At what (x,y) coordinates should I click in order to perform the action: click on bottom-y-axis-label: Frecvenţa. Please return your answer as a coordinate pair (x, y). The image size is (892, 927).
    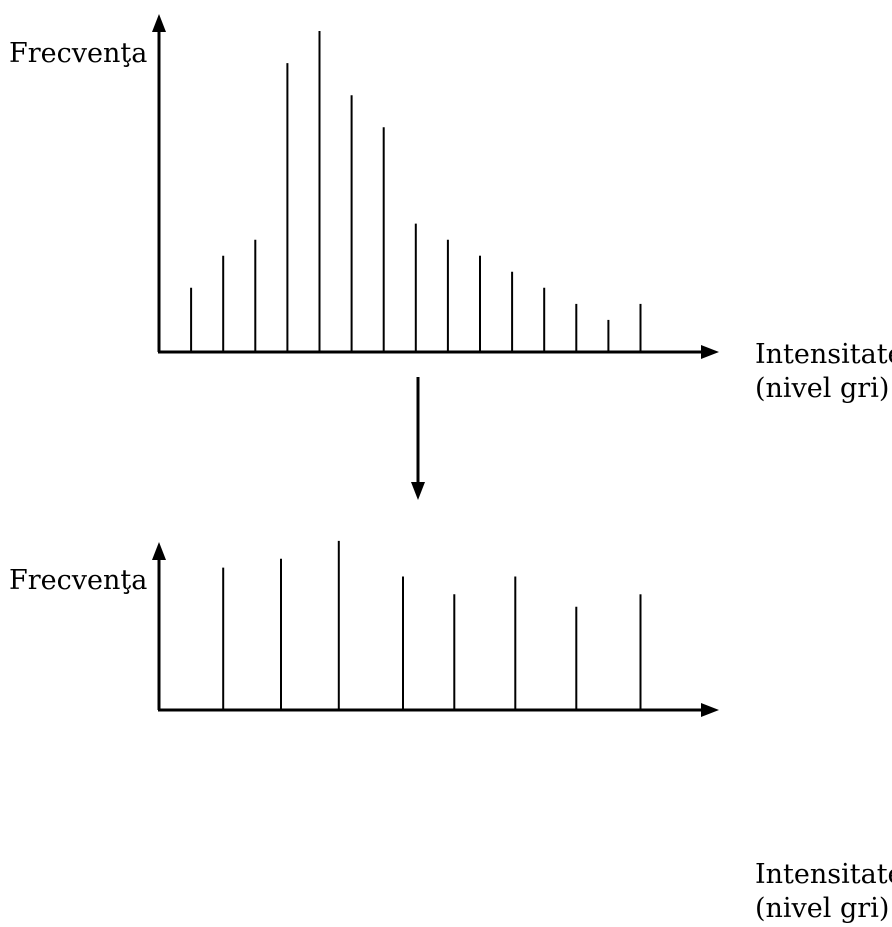
    Looking at the image, I should click on (78, 580).